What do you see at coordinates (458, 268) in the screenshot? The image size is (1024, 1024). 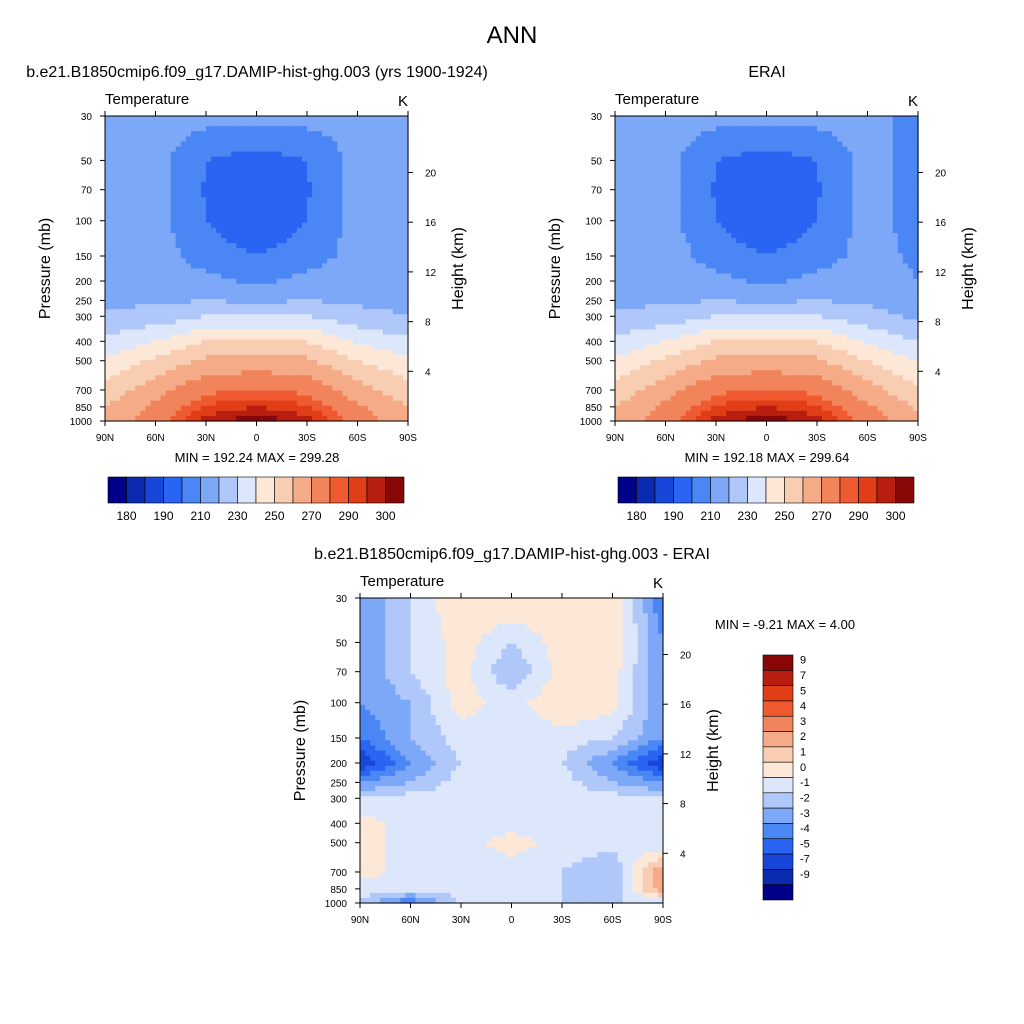 I see `ylabel-right: Height (km)` at bounding box center [458, 268].